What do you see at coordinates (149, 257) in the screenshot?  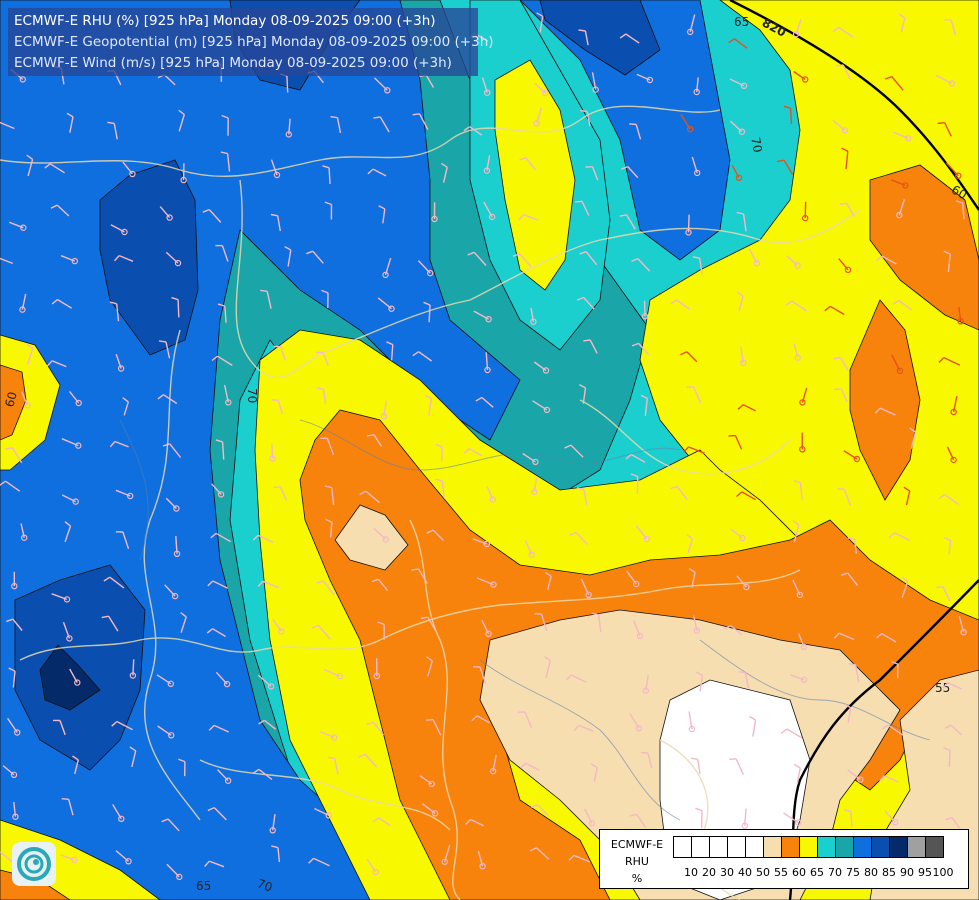 I see `rhu-band-85-nw` at bounding box center [149, 257].